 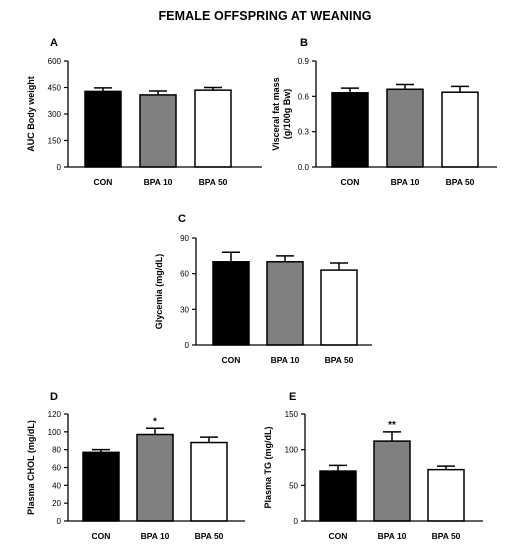 I want to click on chart-panel-c: C CON BPA 10 BPA 50 0 30 60 90 Glycemia (mg/dL), so click(x=263, y=289).